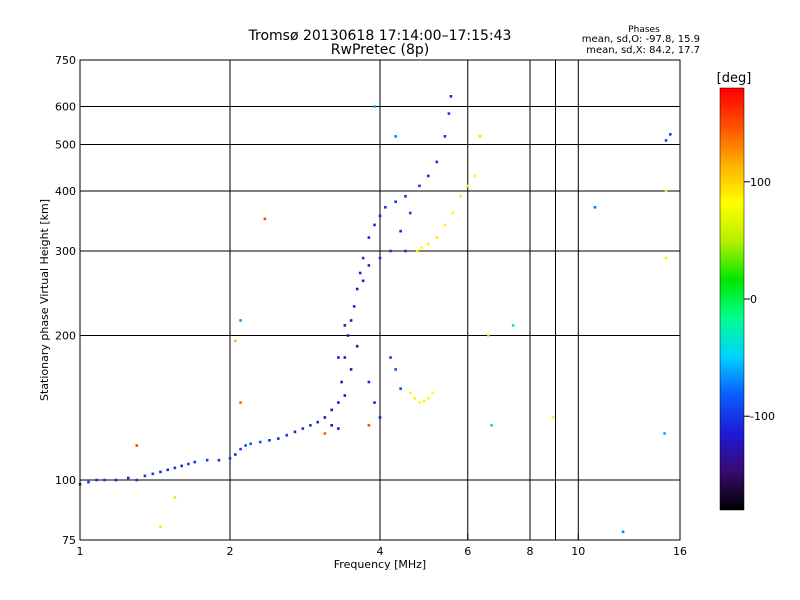  What do you see at coordinates (65, 191) in the screenshot?
I see `y-tick-label: 400` at bounding box center [65, 191].